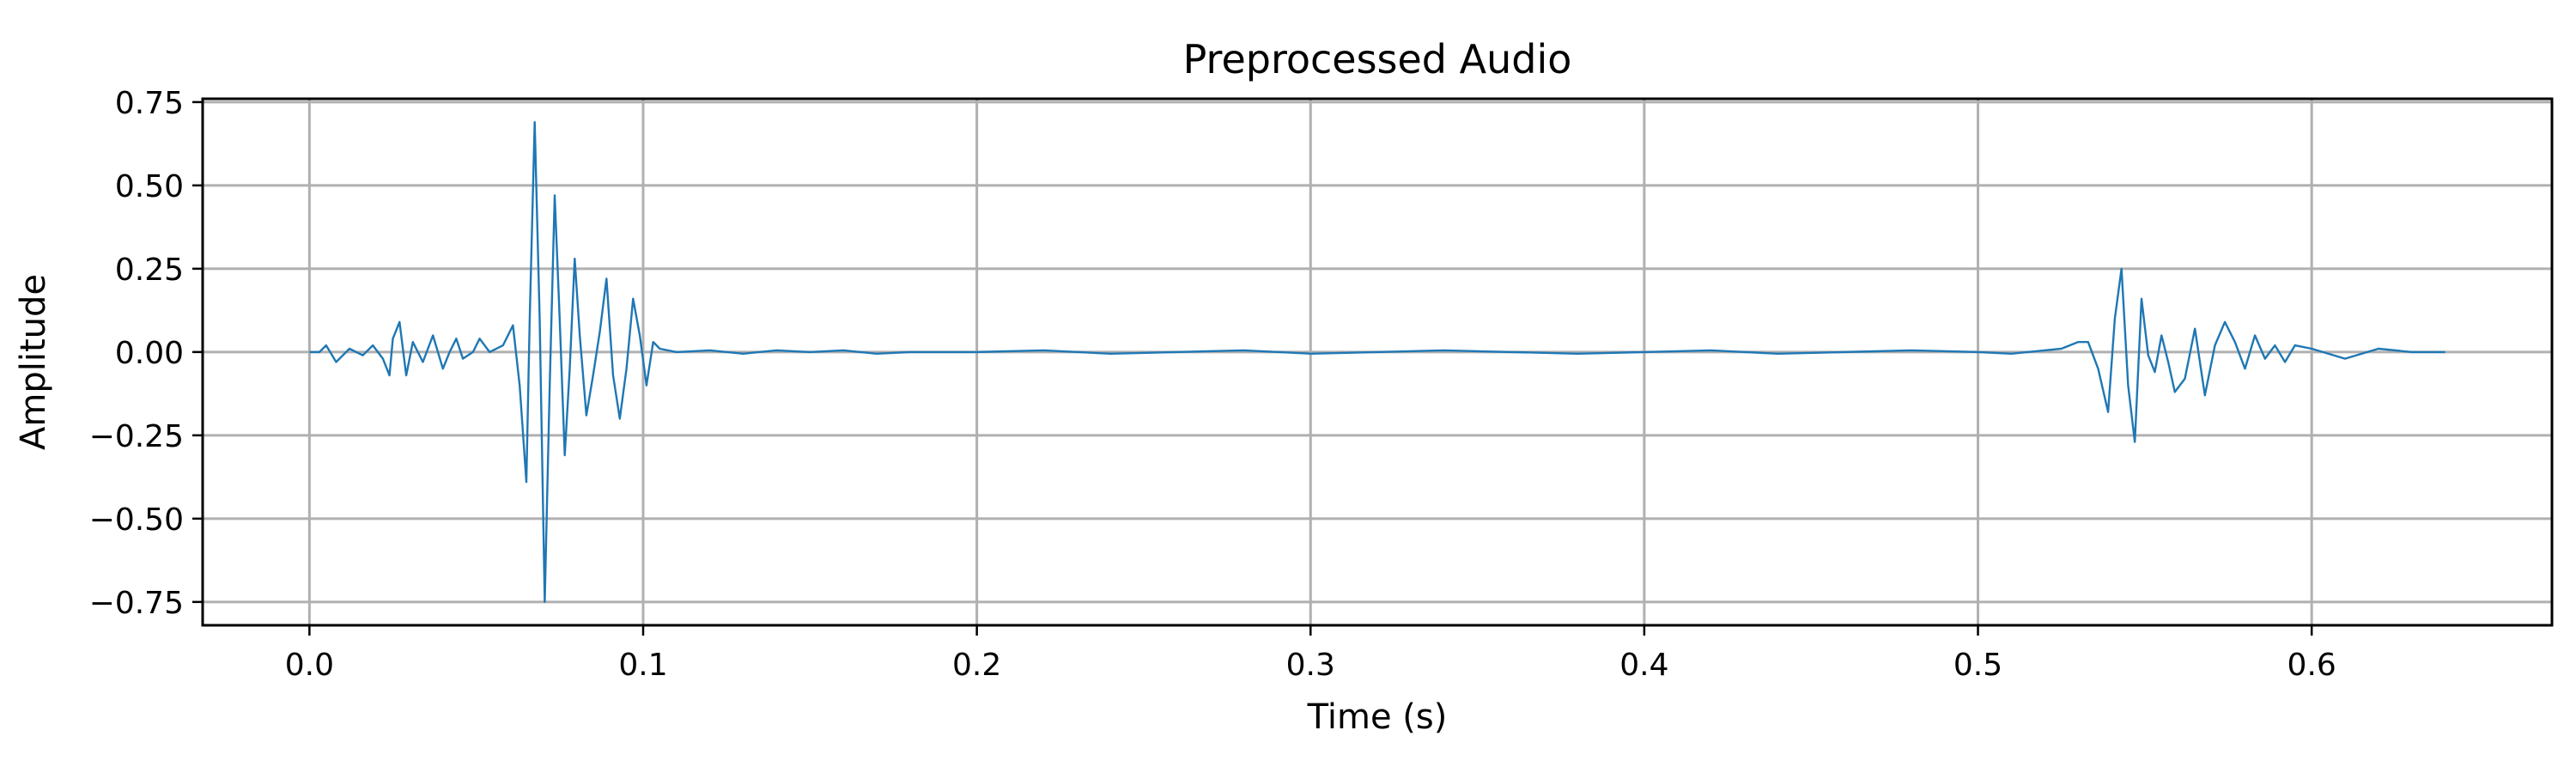 This screenshot has width=2576, height=773. What do you see at coordinates (137, 520) in the screenshot?
I see `y-tick-label: −0.50` at bounding box center [137, 520].